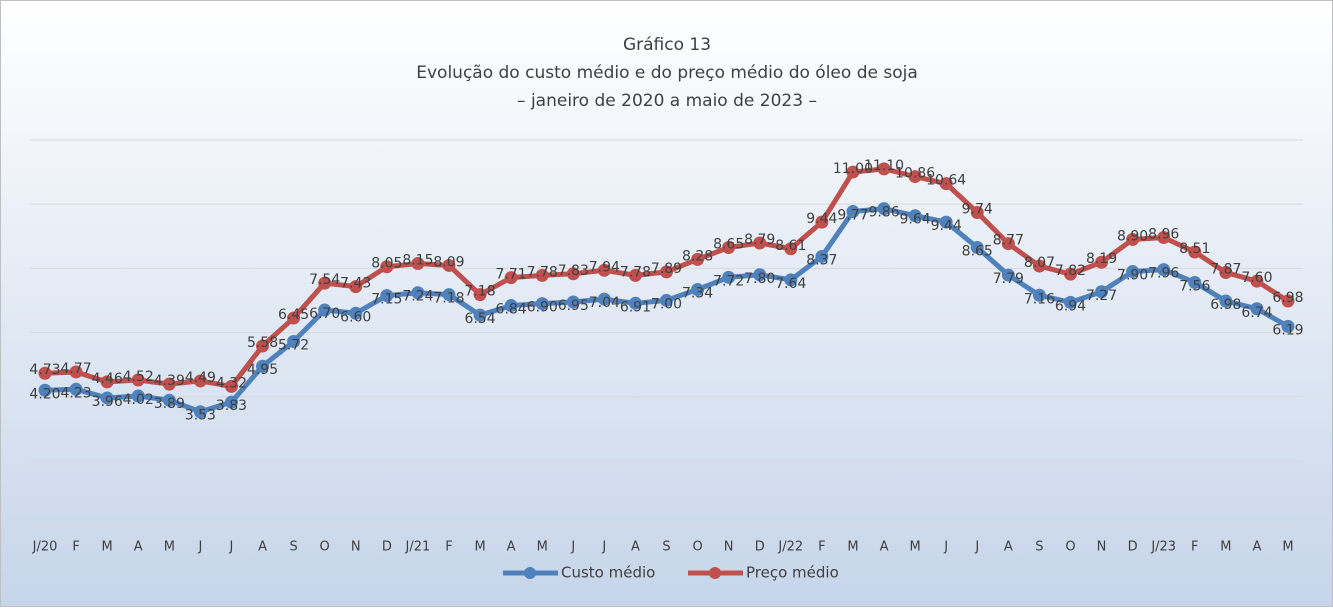 The width and height of the screenshot is (1333, 611). I want to click on data-label: 4.23, so click(75, 393).